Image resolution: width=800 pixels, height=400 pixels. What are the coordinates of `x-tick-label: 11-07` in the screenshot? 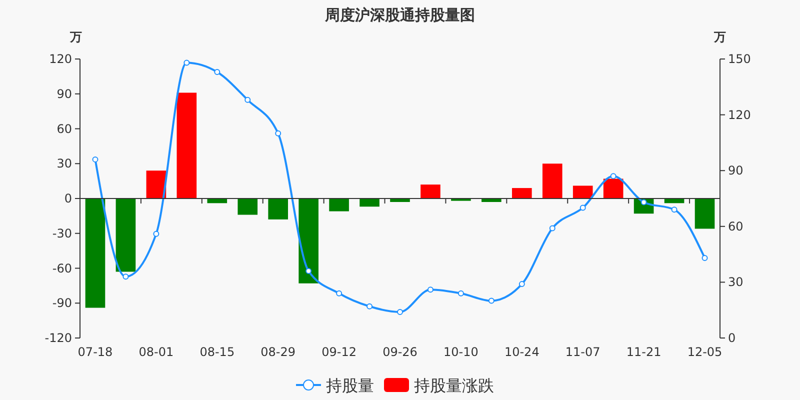 It's located at (582, 352).